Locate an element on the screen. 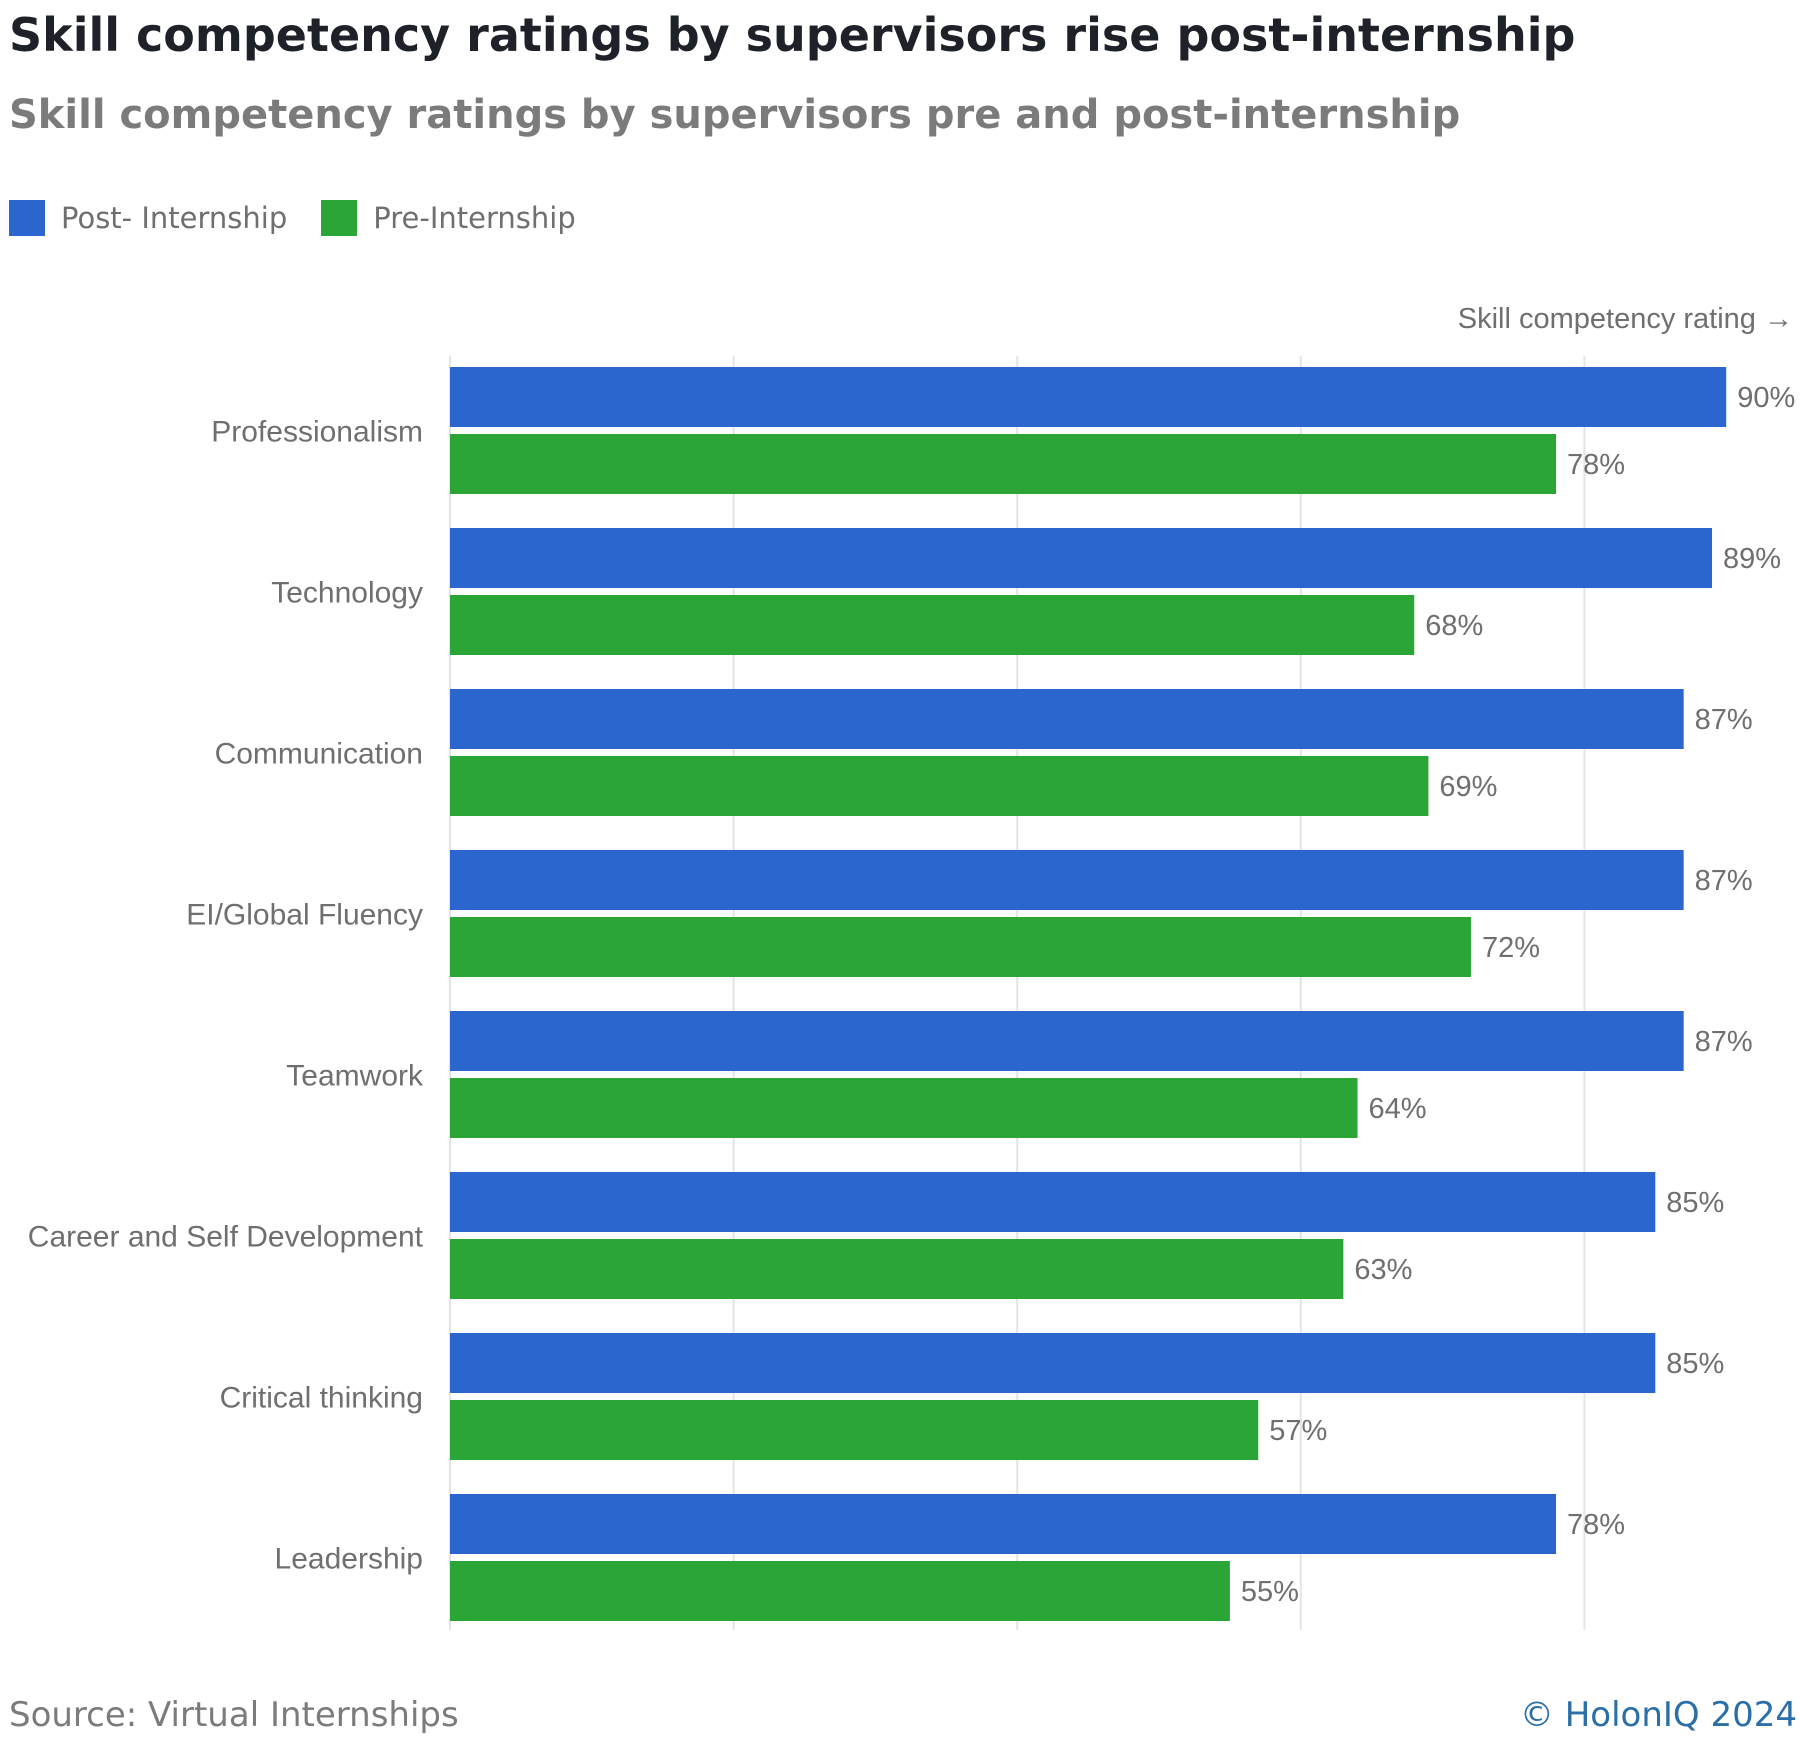 This screenshot has height=1745, width=1800. legend-item-post: Post- Internship is located at coordinates (148, 218).